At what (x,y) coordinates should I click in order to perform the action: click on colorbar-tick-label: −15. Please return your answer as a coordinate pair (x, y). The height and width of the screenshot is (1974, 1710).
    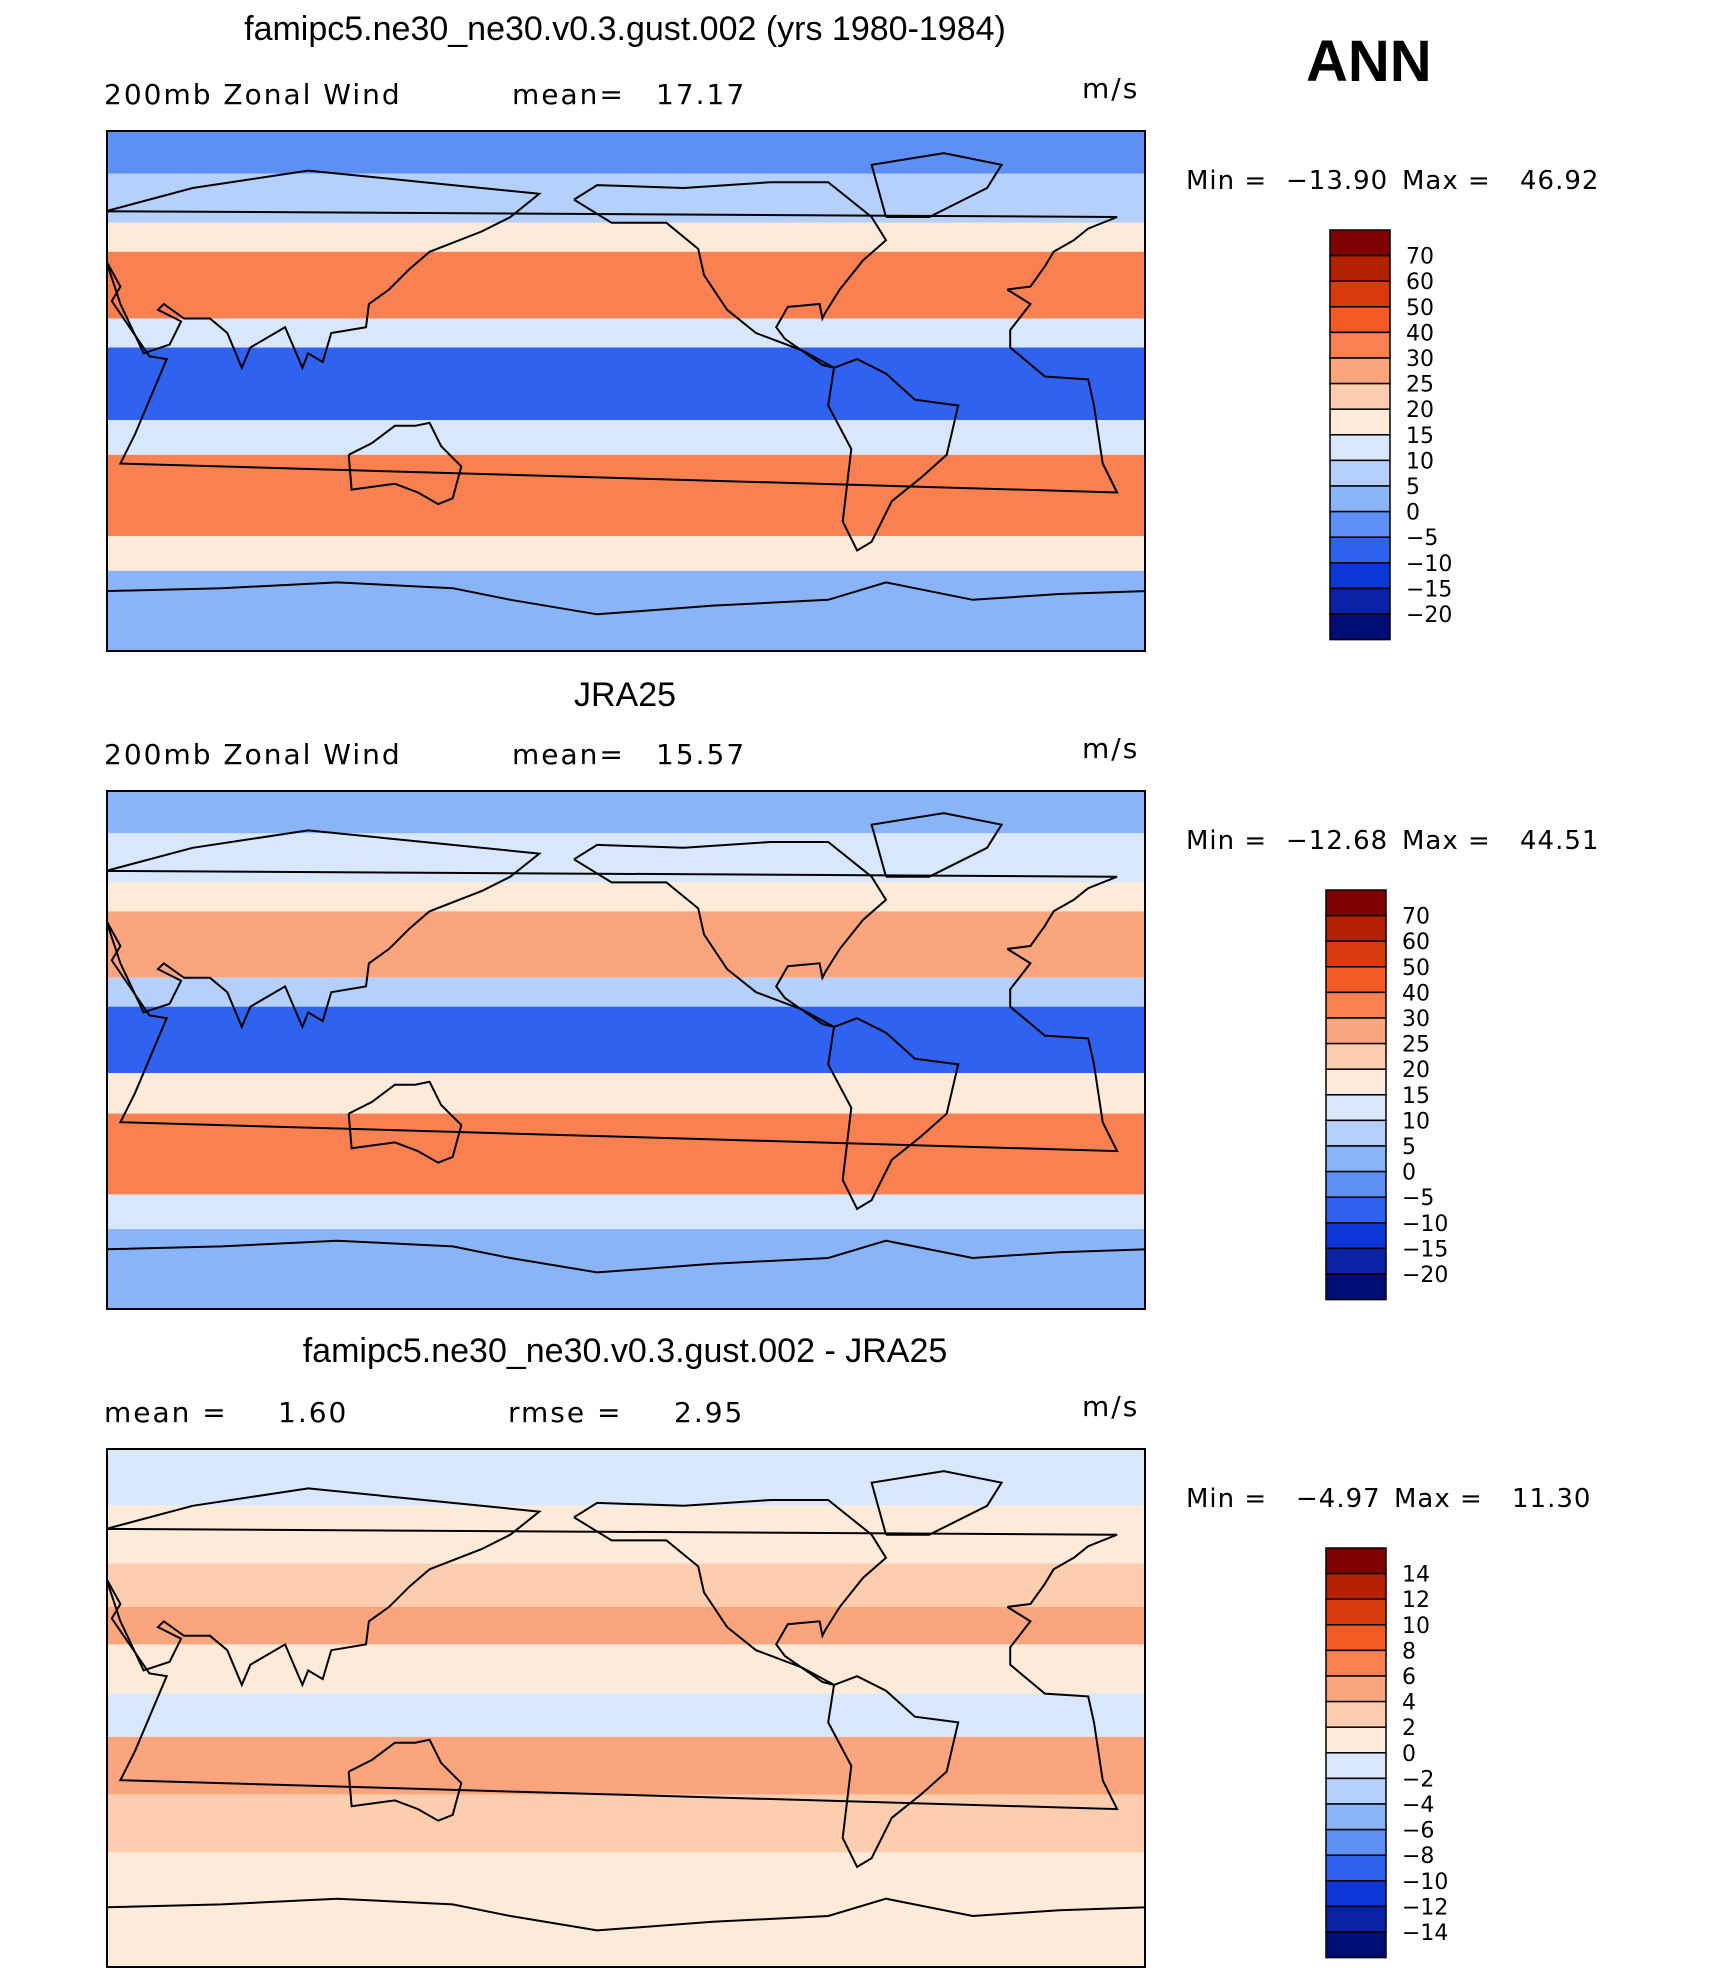
    Looking at the image, I should click on (1429, 589).